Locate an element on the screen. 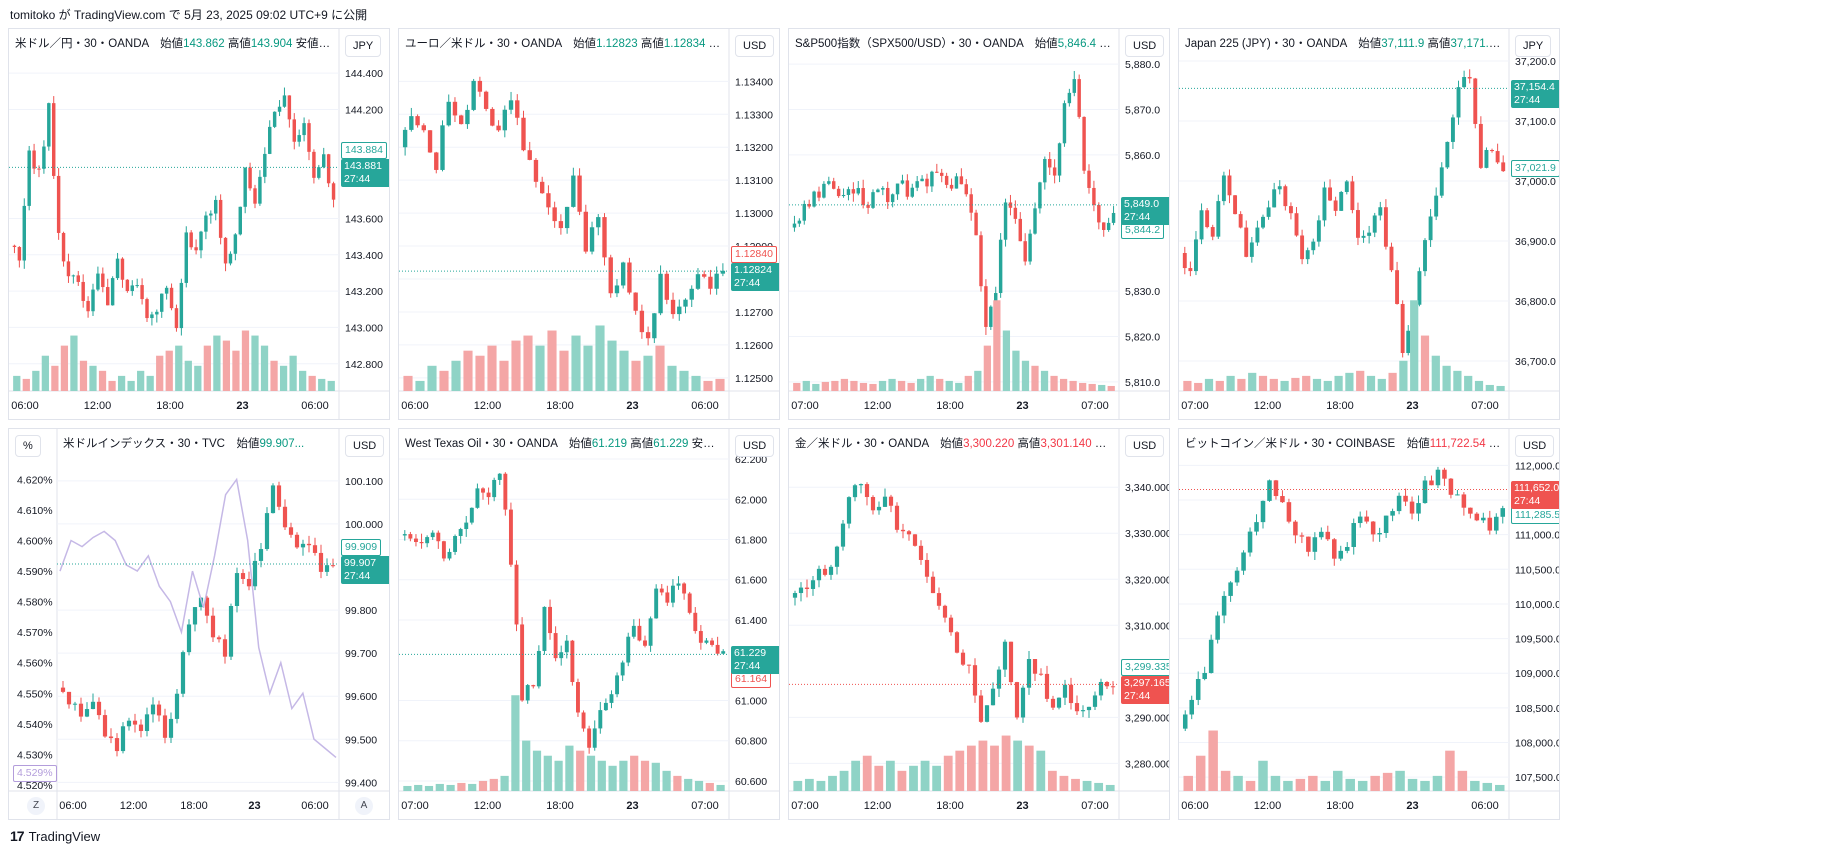 The width and height of the screenshot is (1844, 853). x-tick-label: 06:00 is located at coordinates (73, 806).